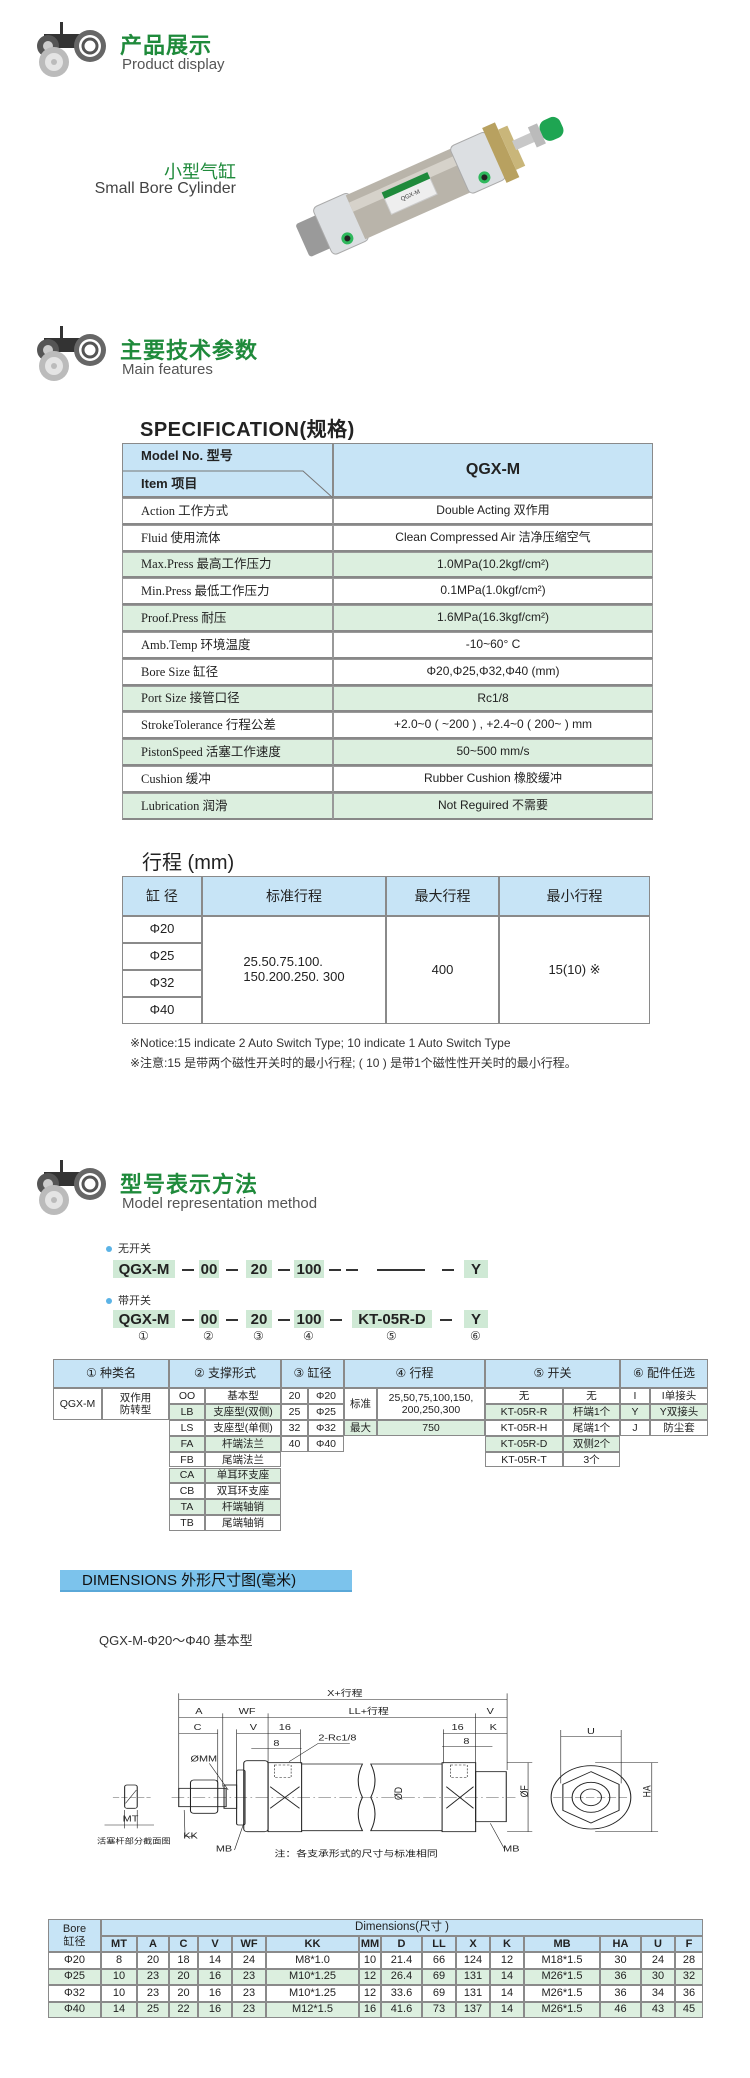  Describe the element at coordinates (188, 863) in the screenshot. I see `stroke-title: 行程 (mm)` at that location.